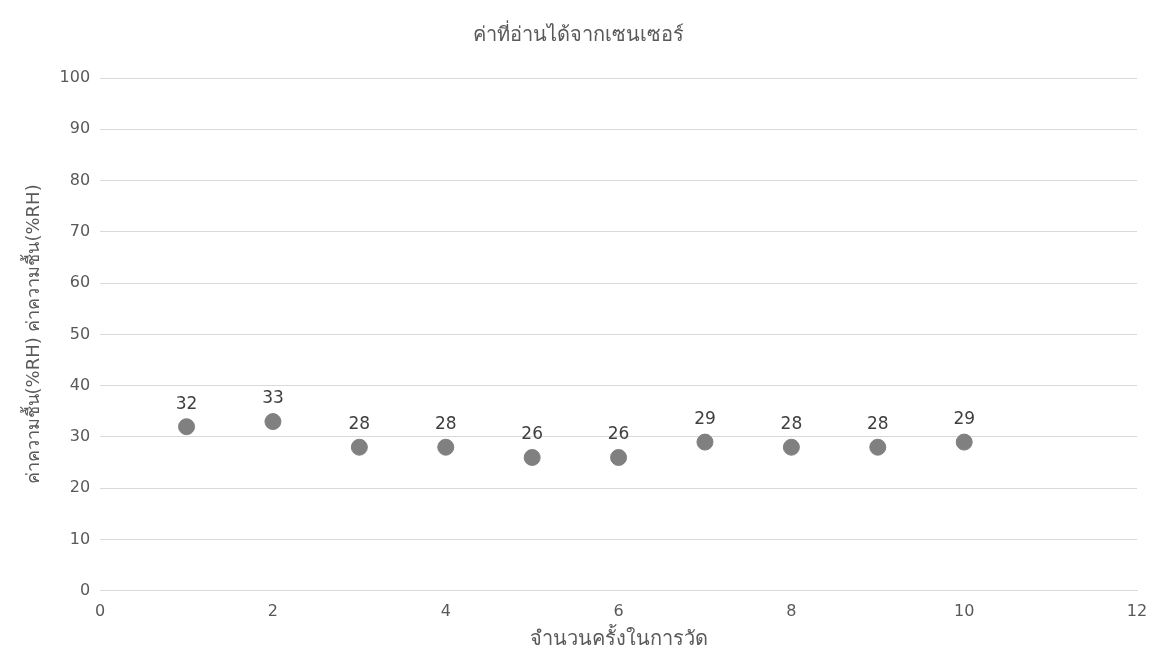  Describe the element at coordinates (80, 487) in the screenshot. I see `y-tick-label: 20` at that location.